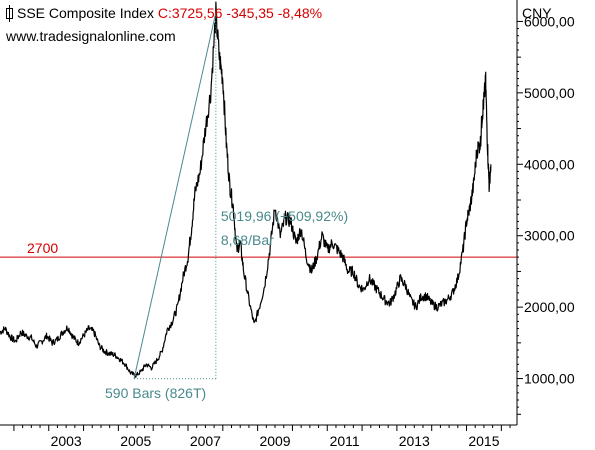  What do you see at coordinates (247, 240) in the screenshot?
I see `annotation-rate-label: 8,68/Bar` at bounding box center [247, 240].